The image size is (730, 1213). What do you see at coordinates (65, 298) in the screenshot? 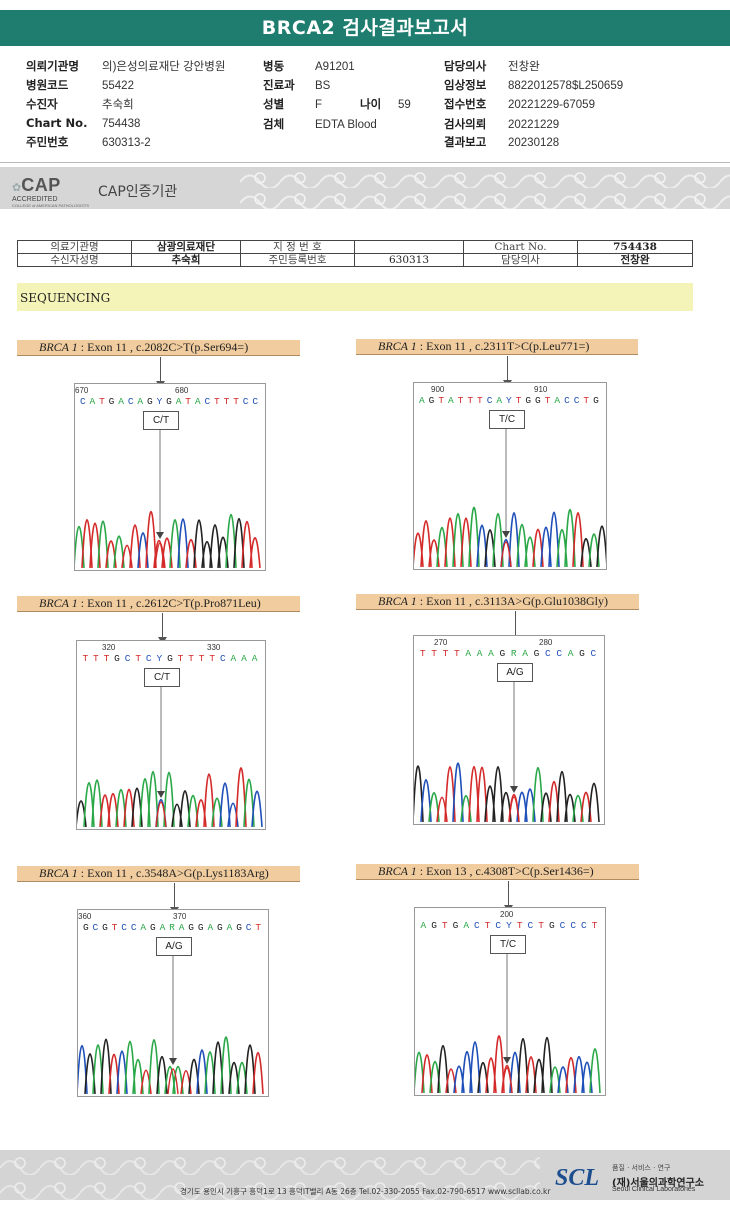
I see `section-title: SEQUENCING` at bounding box center [65, 298].